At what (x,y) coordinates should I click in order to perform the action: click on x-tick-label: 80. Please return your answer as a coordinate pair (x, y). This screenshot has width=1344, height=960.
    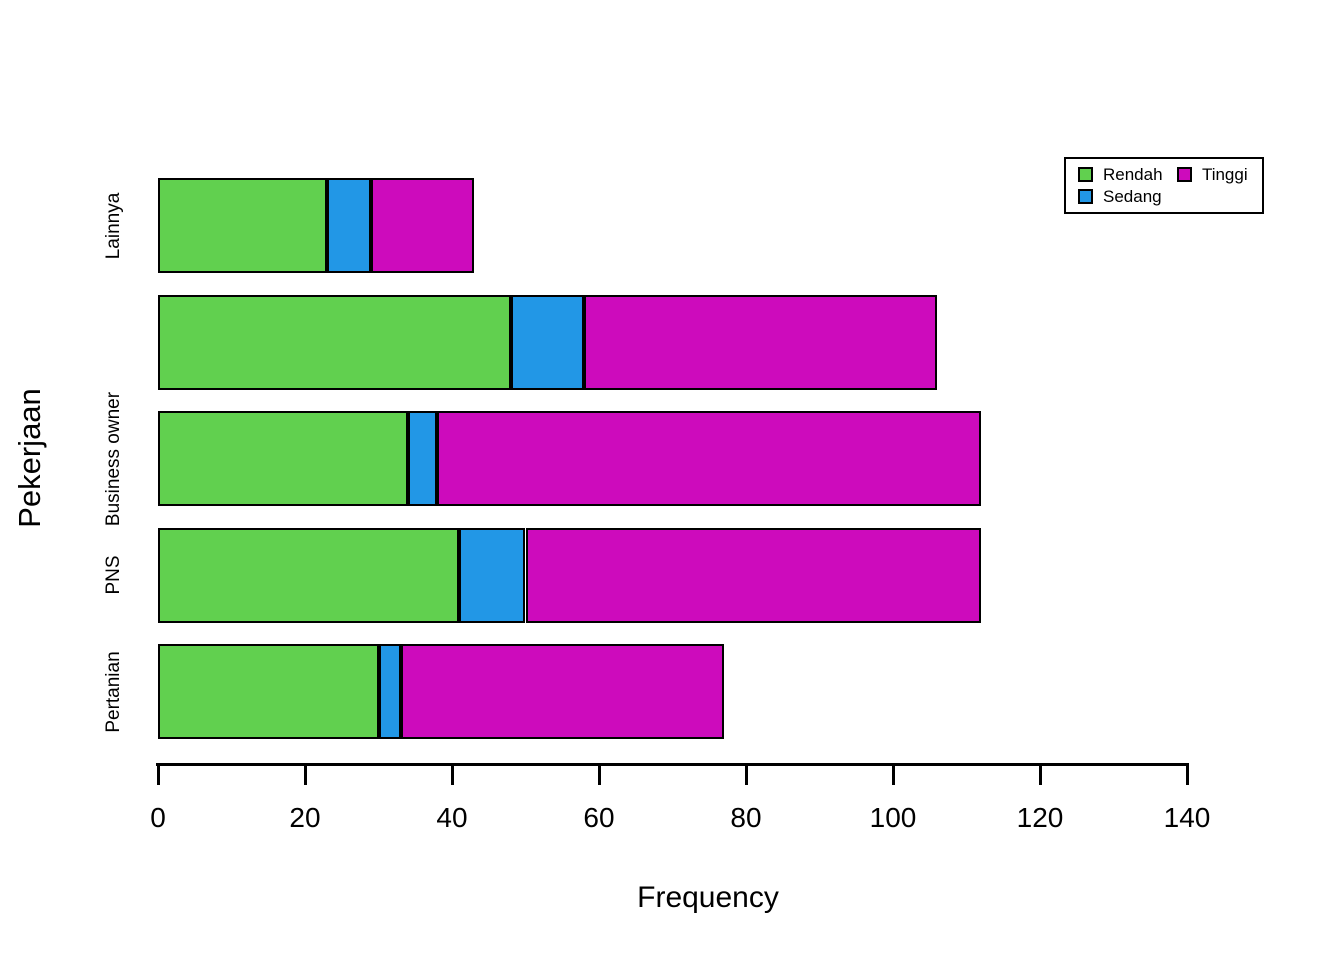
    Looking at the image, I should click on (746, 817).